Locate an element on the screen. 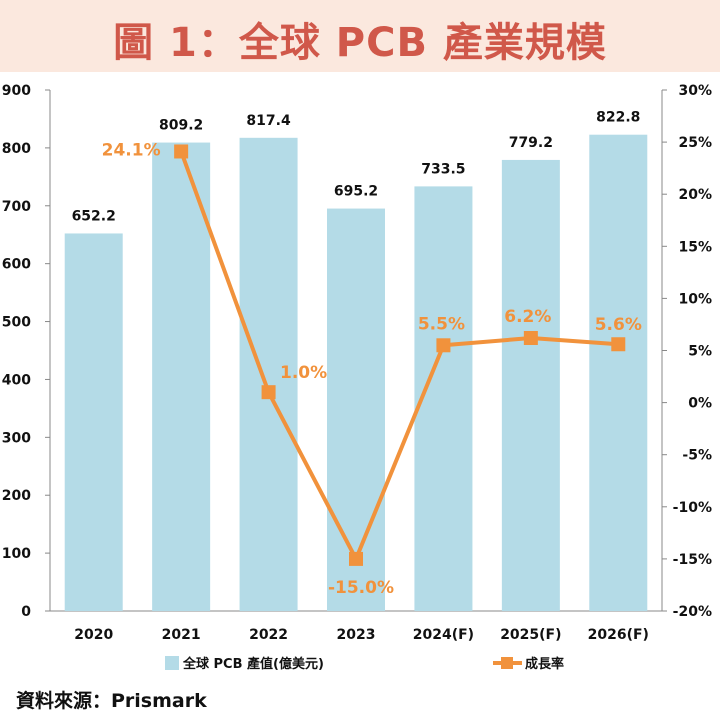  growth-value-label: 5.6% is located at coordinates (618, 325).